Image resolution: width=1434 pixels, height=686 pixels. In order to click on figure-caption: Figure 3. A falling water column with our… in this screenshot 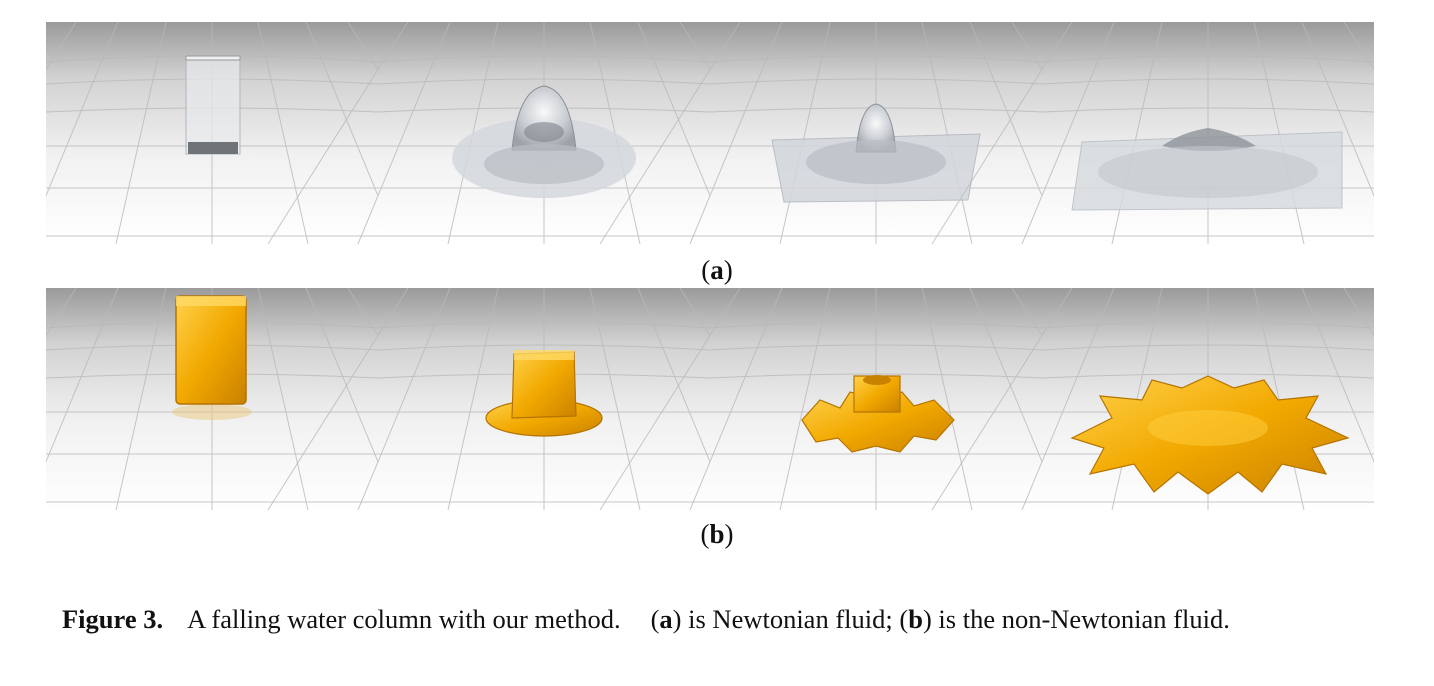, I will do `click(646, 619)`.